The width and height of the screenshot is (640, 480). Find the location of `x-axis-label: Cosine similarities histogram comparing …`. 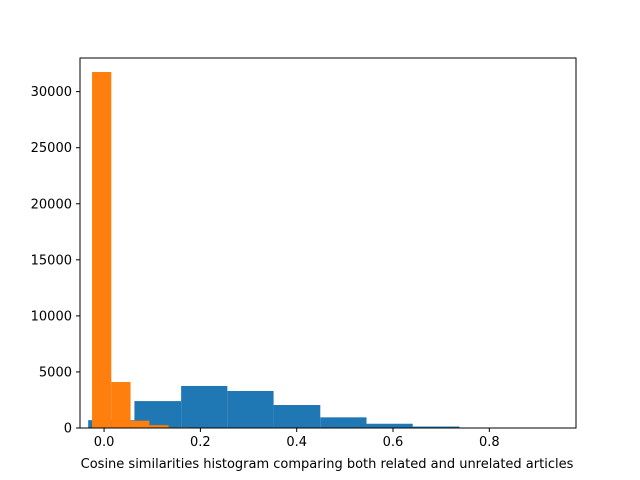

x-axis-label: Cosine similarities histogram comparing … is located at coordinates (327, 464).